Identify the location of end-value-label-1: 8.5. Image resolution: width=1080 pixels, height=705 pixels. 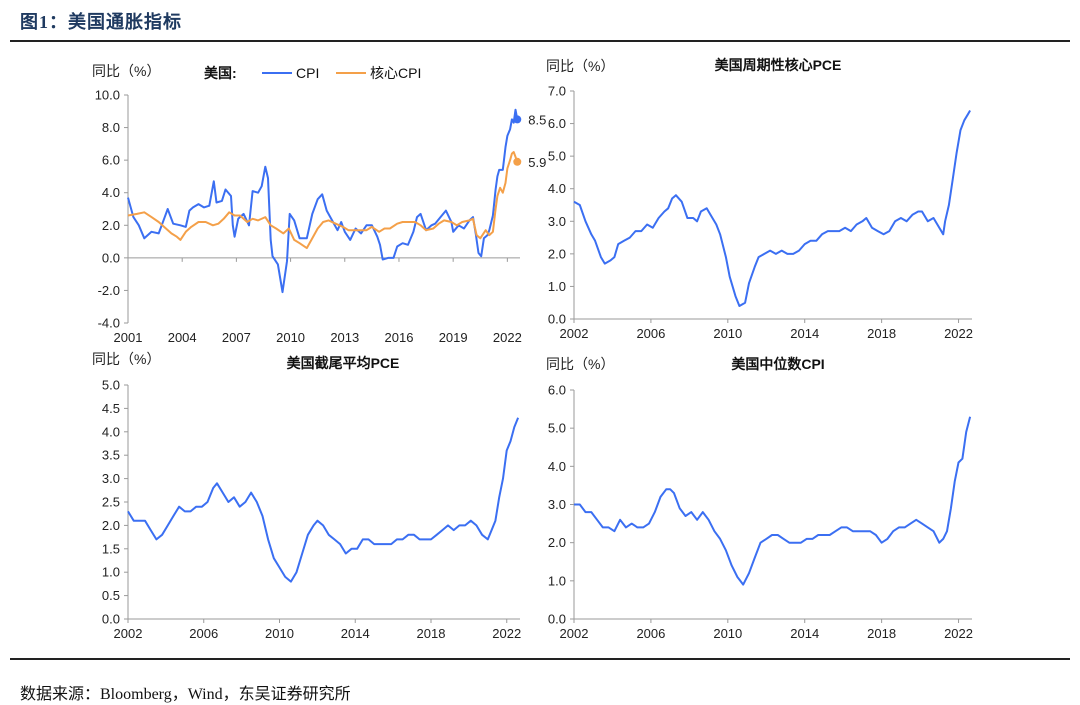
(537, 119).